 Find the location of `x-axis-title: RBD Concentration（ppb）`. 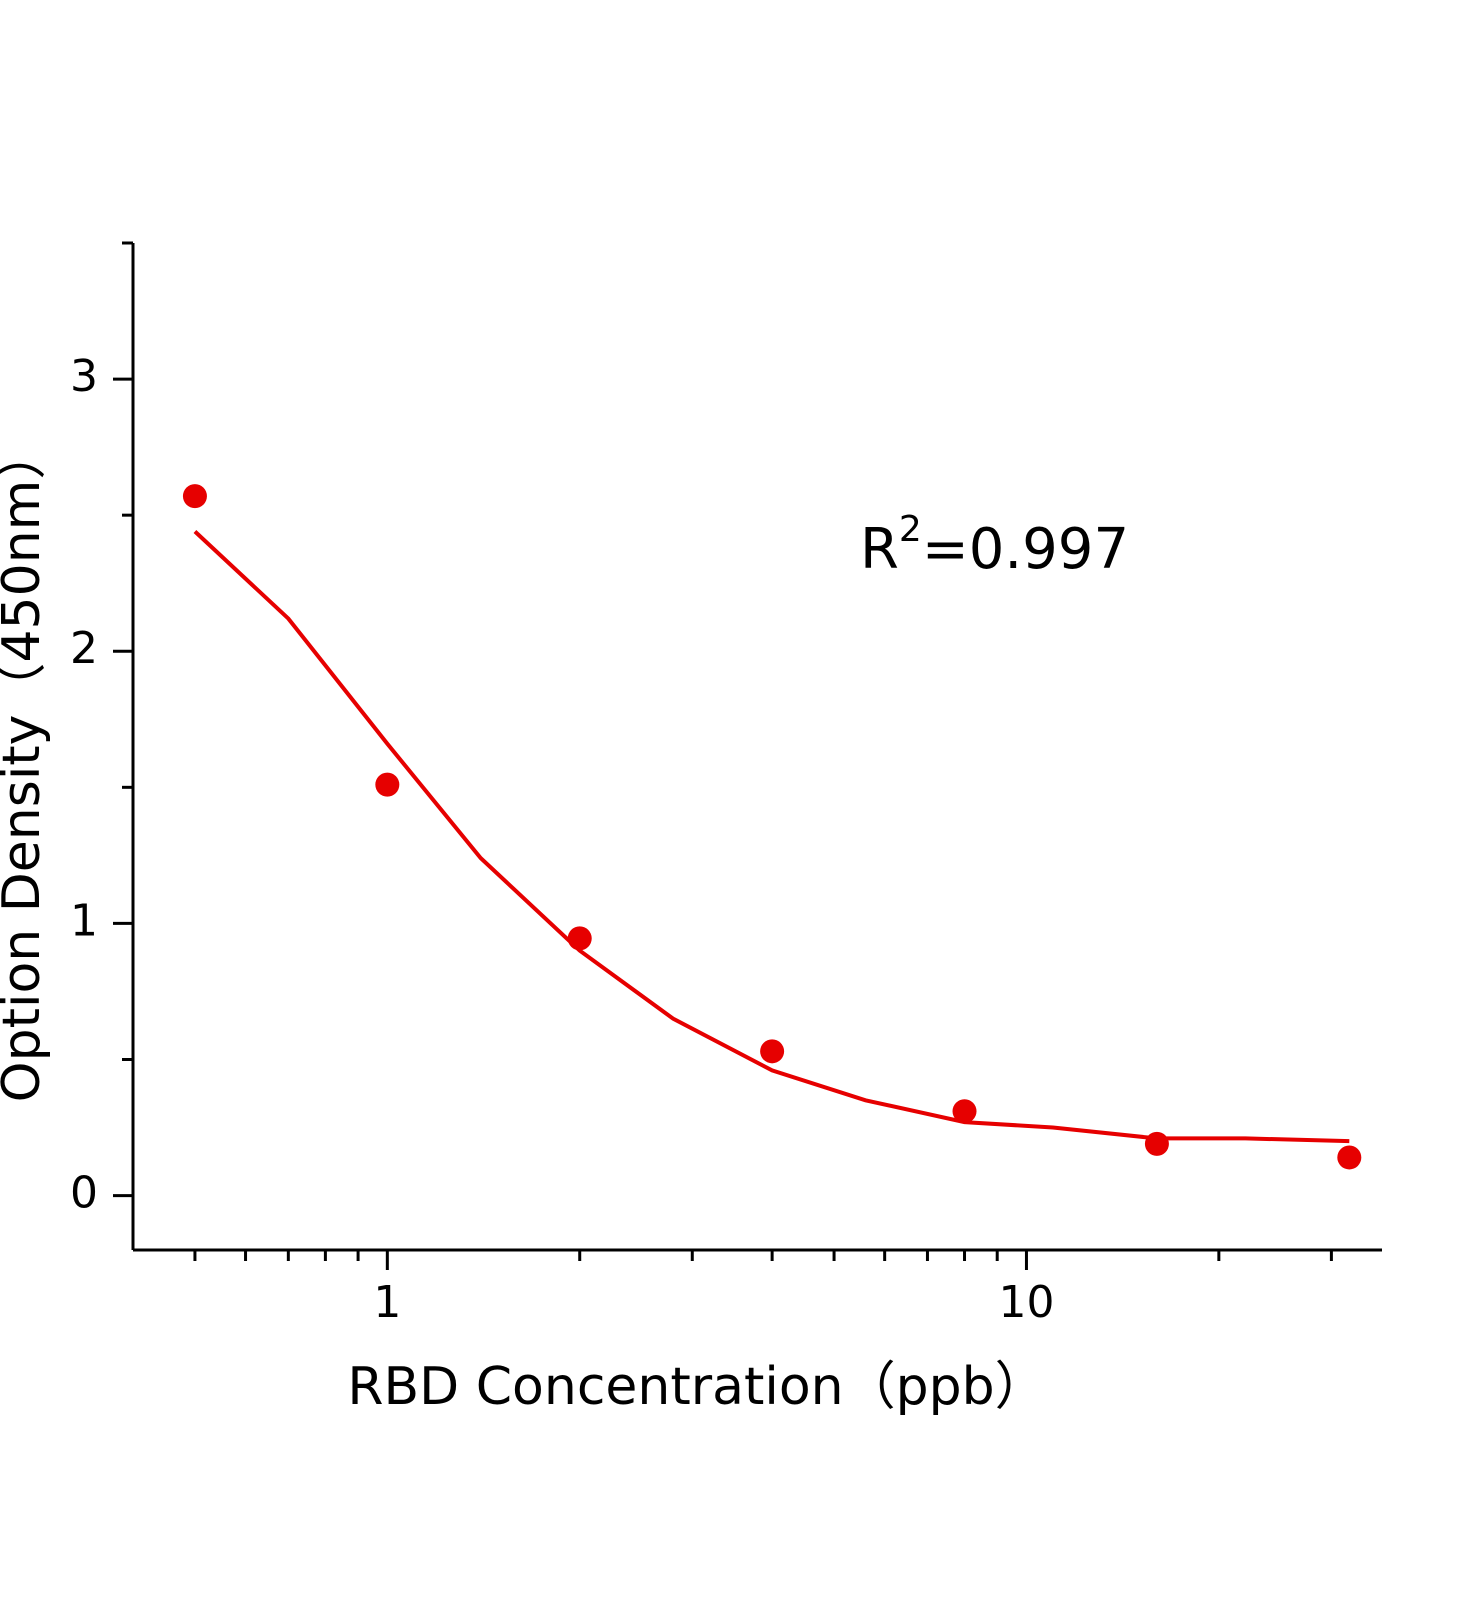

x-axis-title: RBD Concentration（ppb） is located at coordinates (696, 1387).